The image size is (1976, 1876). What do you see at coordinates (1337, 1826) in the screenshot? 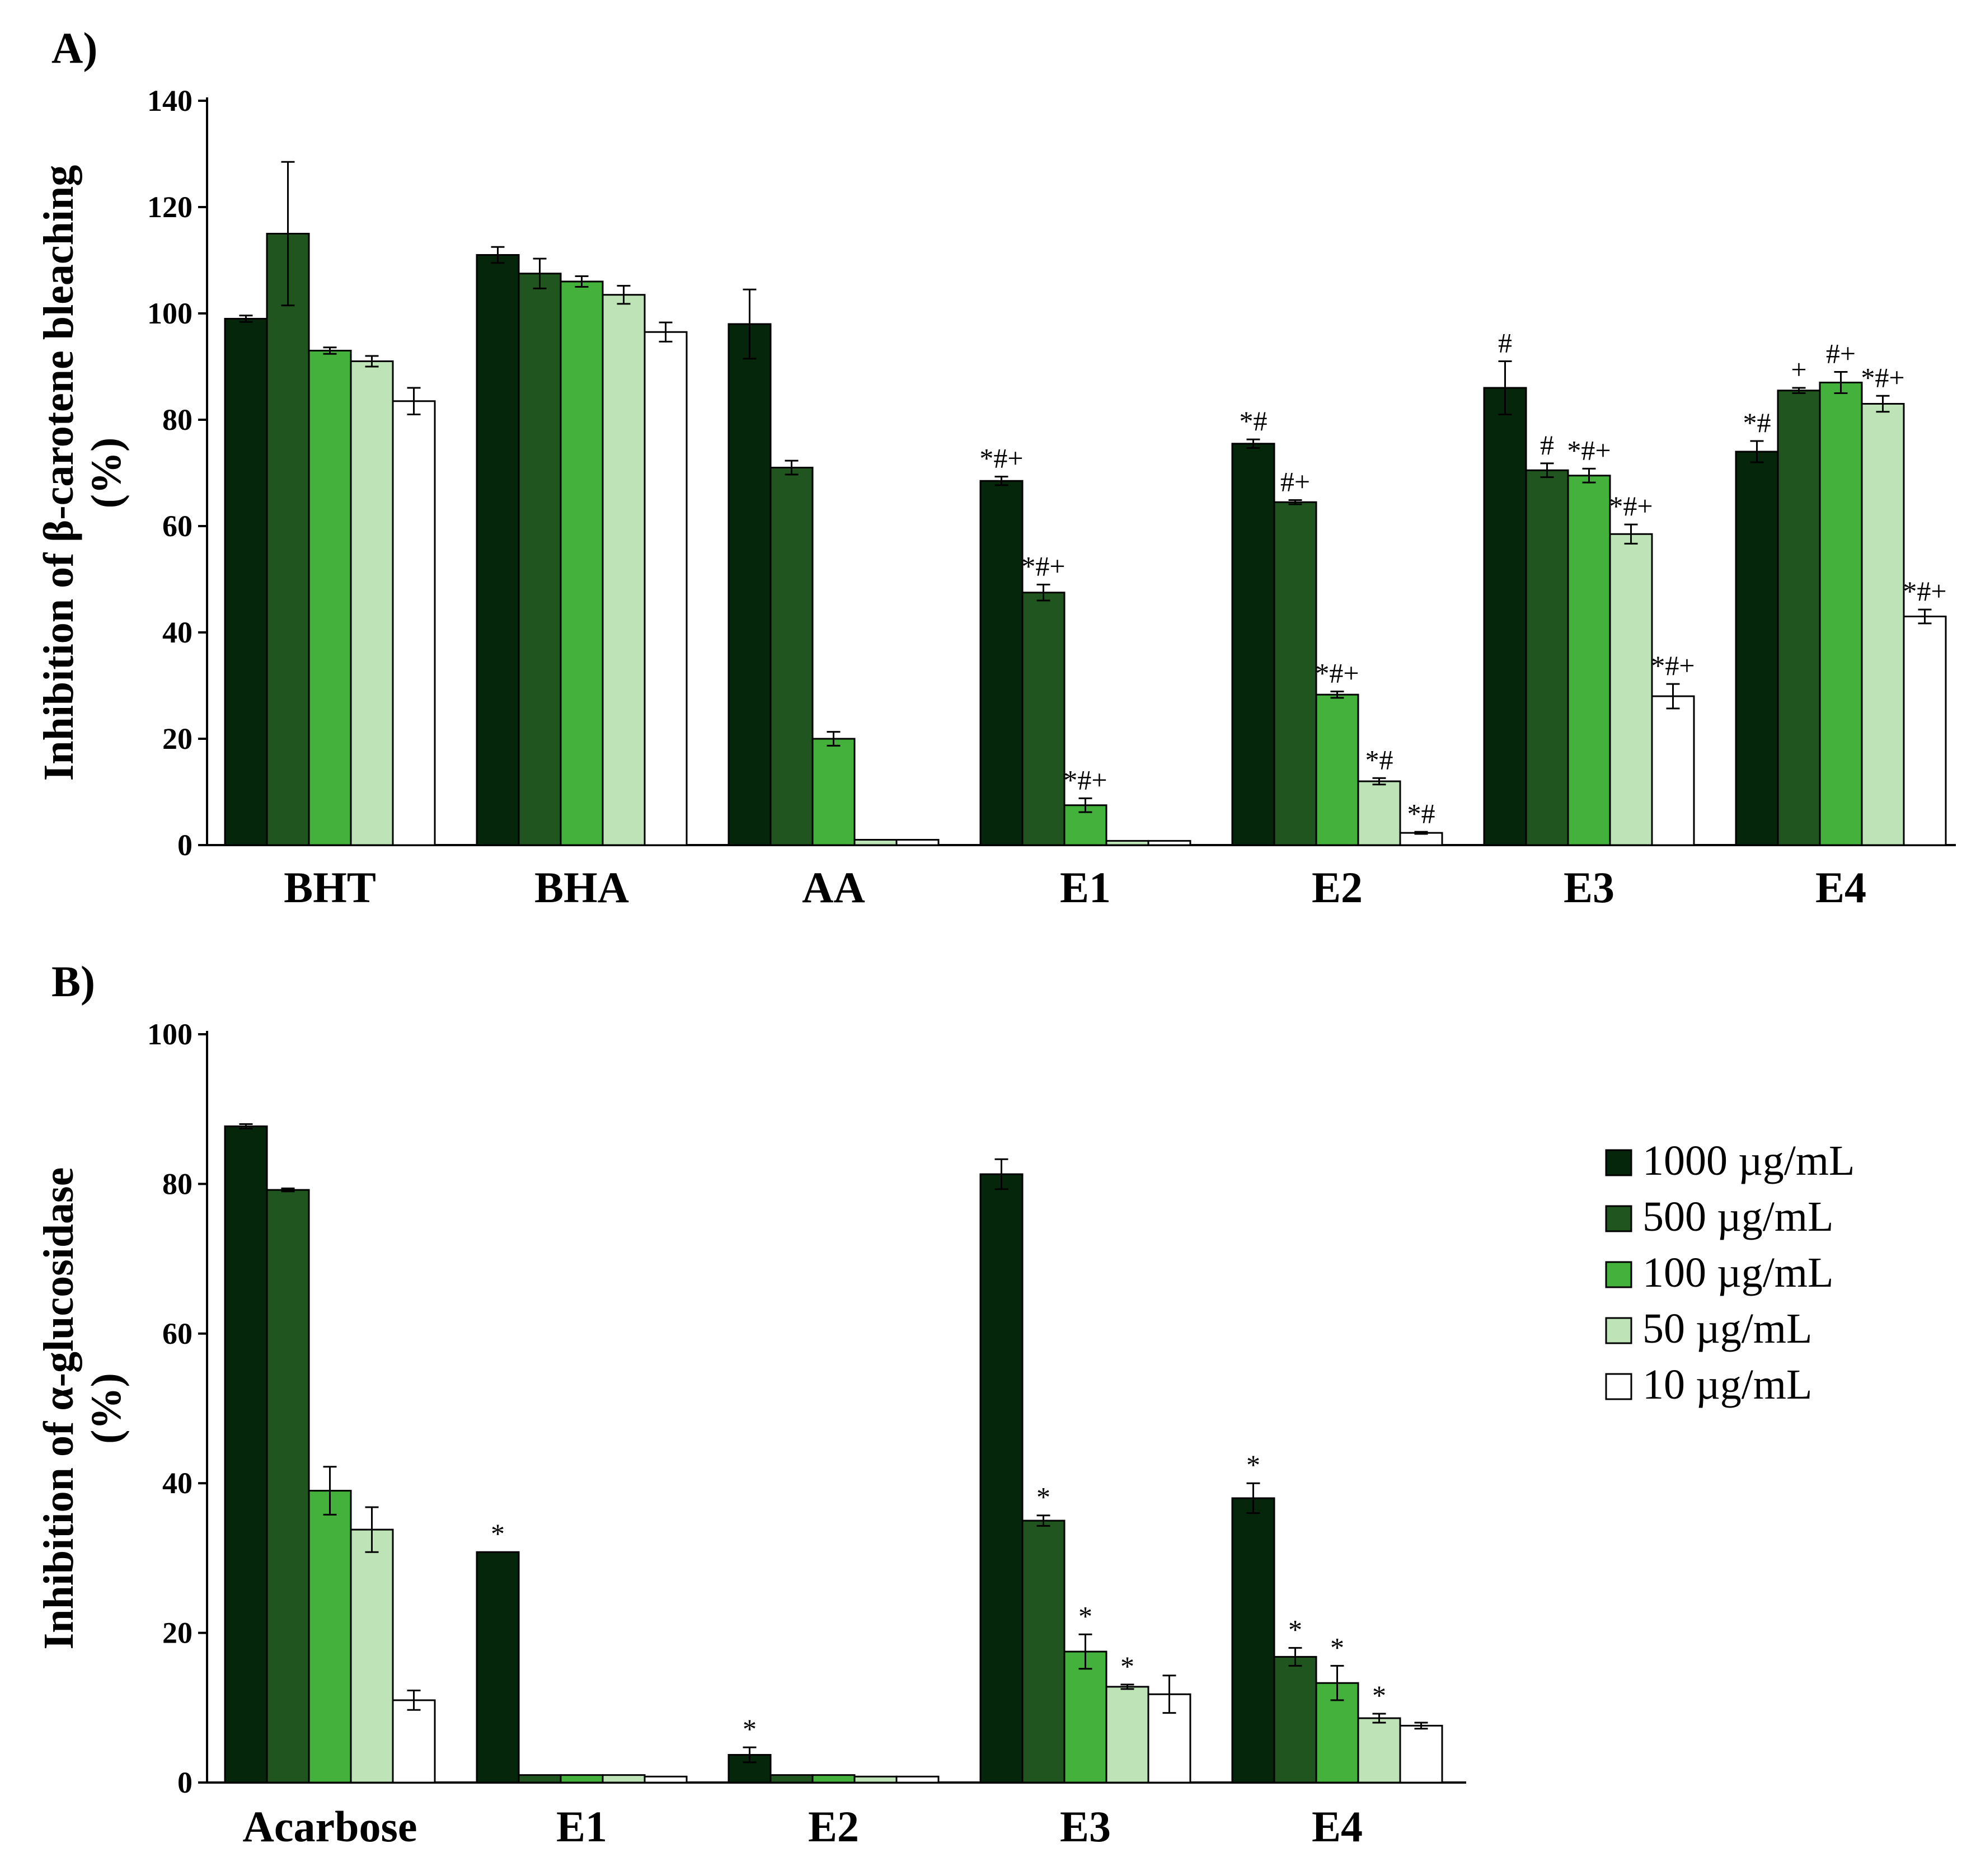
I see `category-label-e4: E4` at bounding box center [1337, 1826].